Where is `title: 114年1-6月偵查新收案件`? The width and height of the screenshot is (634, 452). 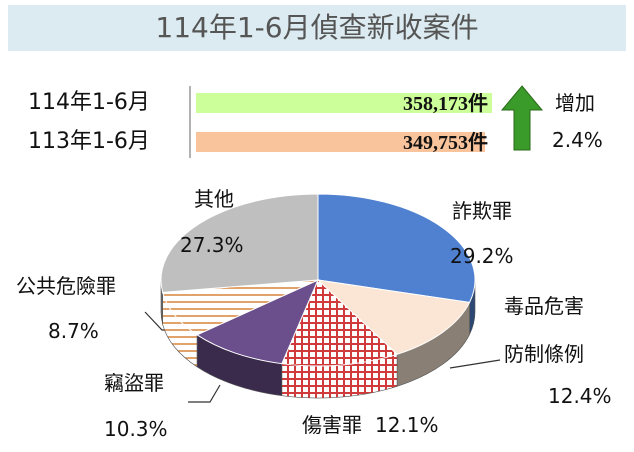
title: 114年1-6月偵查新收案件 is located at coordinates (317, 28).